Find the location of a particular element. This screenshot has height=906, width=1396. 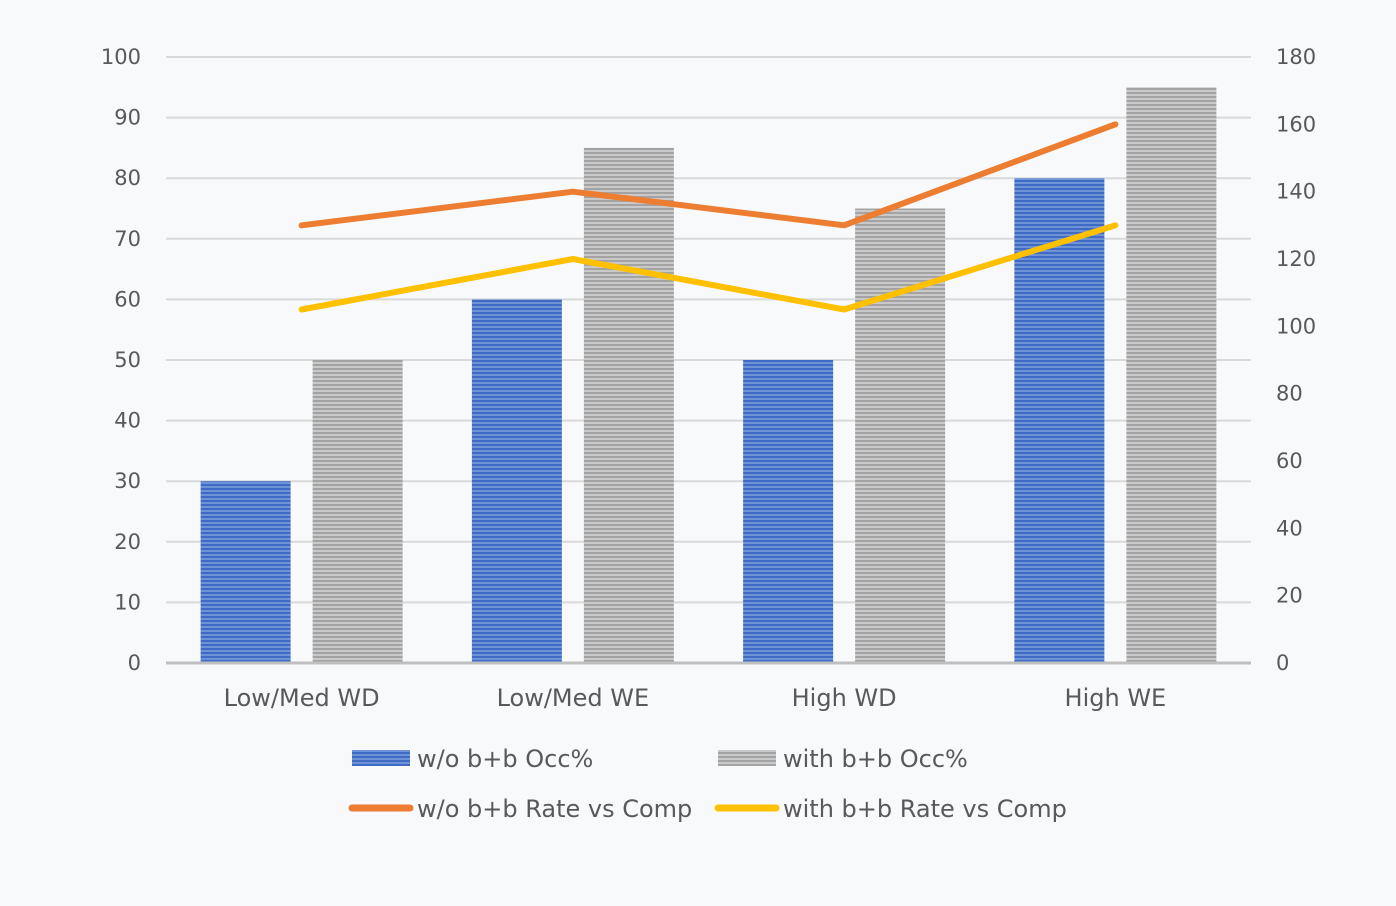

lines is located at coordinates (708, 217).